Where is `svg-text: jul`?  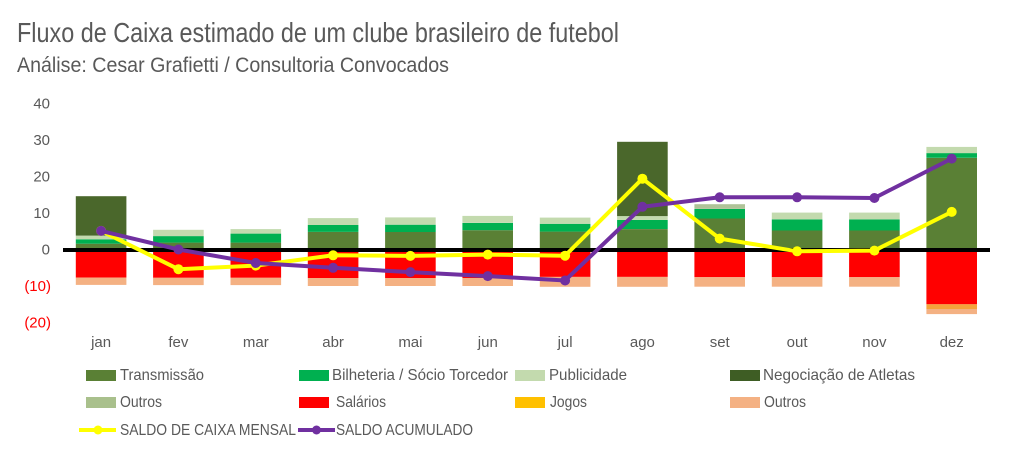 svg-text: jul is located at coordinates (565, 342).